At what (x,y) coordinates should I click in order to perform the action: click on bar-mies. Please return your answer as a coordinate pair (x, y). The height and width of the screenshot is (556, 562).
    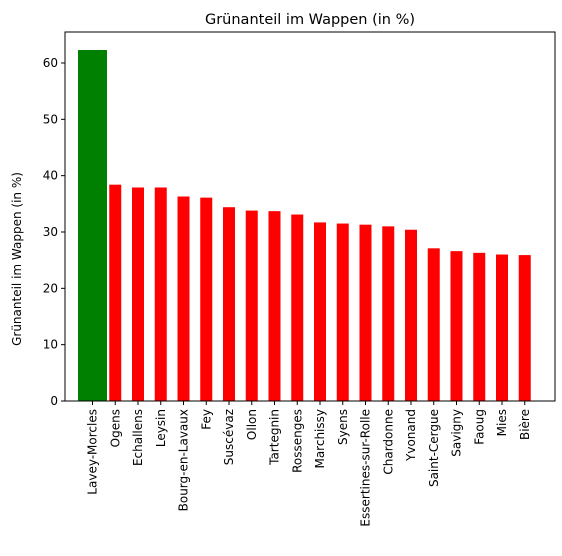
    Looking at the image, I should click on (502, 327).